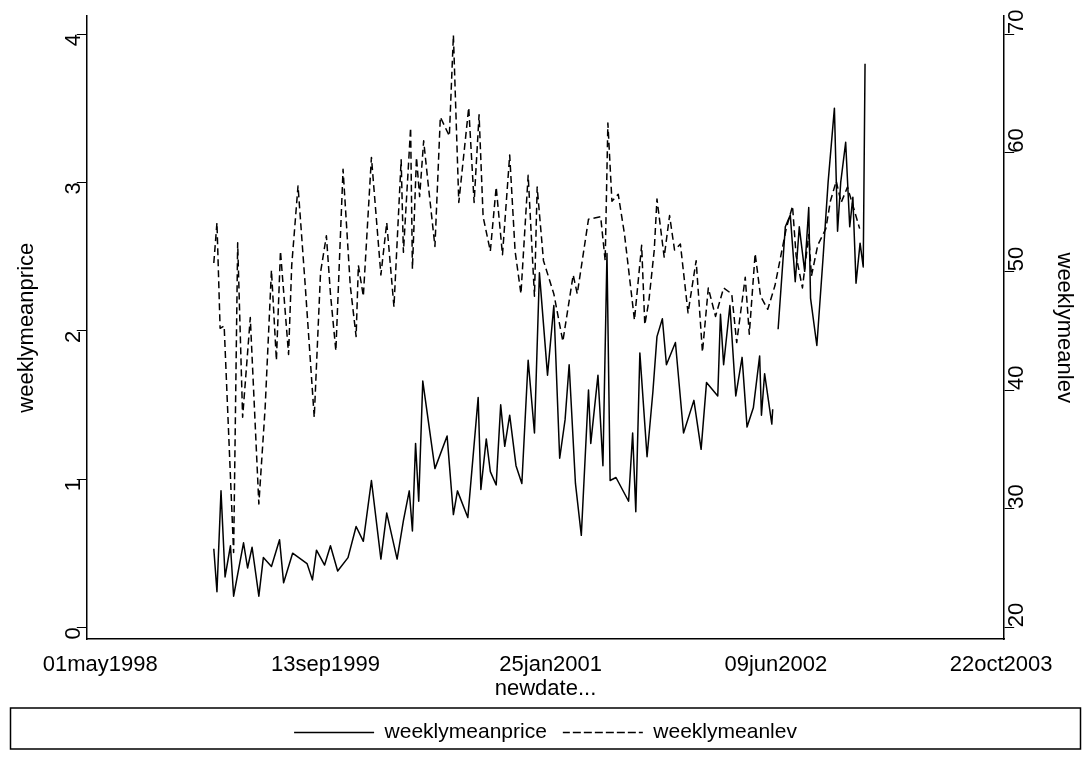  I want to click on y2-tick-label: 50, so click(1016, 259).